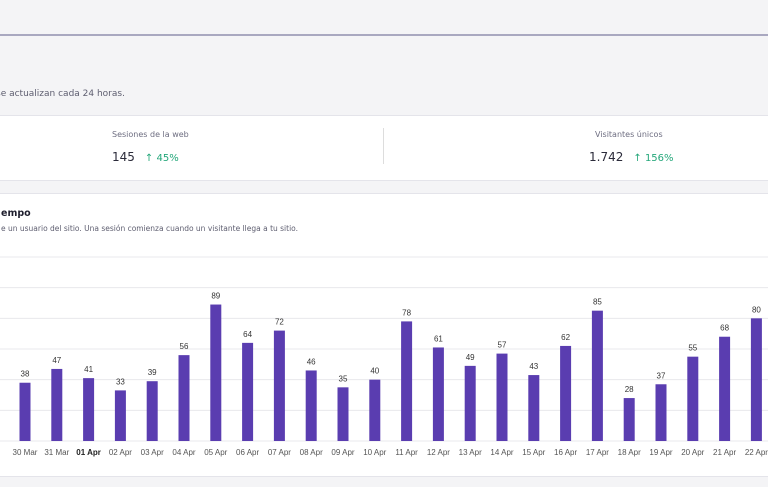 The height and width of the screenshot is (487, 768). Describe the element at coordinates (470, 452) in the screenshot. I see `x-tick-label: 13 Apr` at that location.